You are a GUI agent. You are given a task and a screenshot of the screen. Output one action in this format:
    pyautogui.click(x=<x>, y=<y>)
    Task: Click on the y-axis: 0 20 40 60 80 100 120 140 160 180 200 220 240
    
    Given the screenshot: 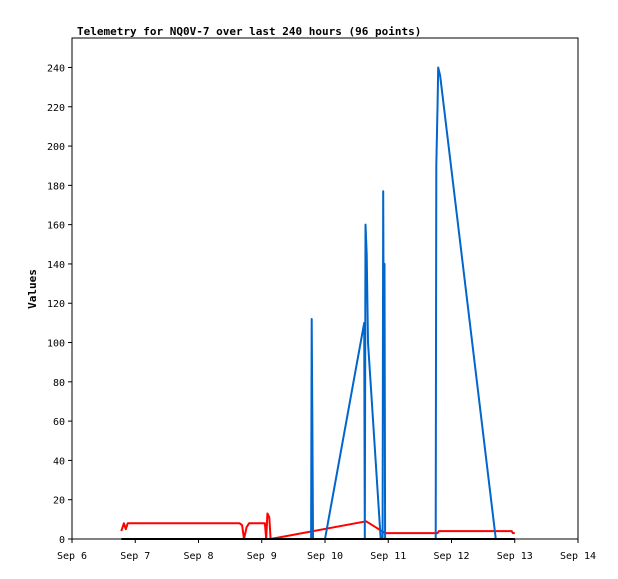 What is the action you would take?
    pyautogui.click(x=59, y=304)
    